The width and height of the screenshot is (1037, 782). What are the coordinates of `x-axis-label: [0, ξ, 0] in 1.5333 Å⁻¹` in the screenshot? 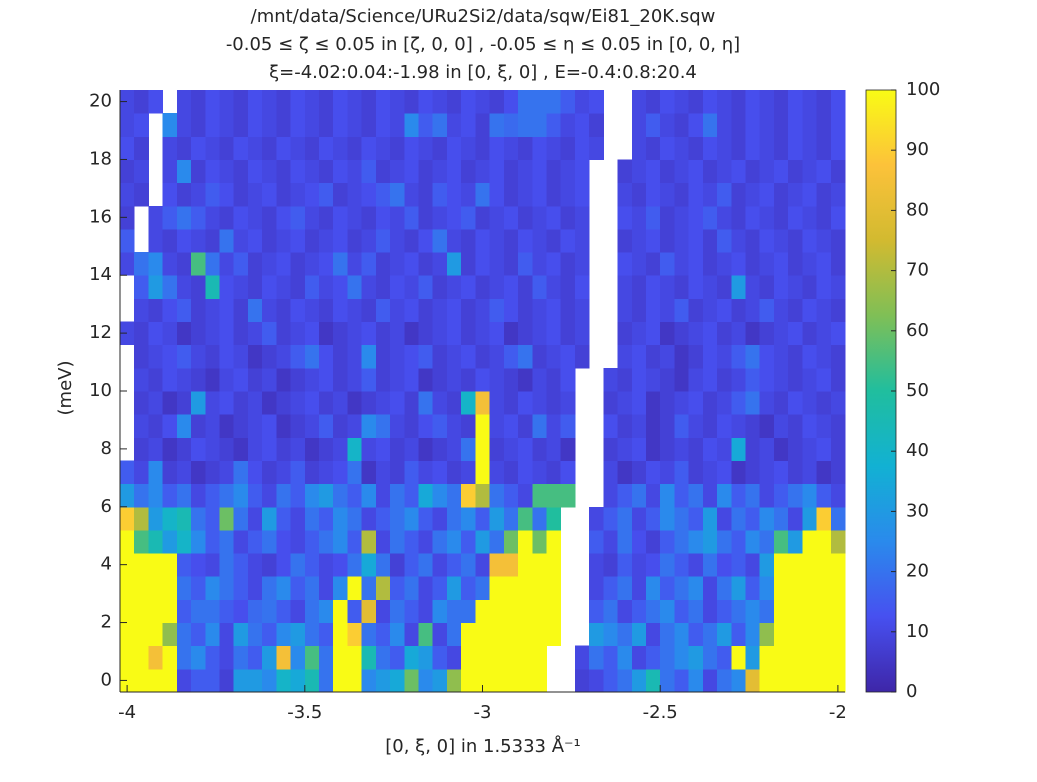 It's located at (482, 746).